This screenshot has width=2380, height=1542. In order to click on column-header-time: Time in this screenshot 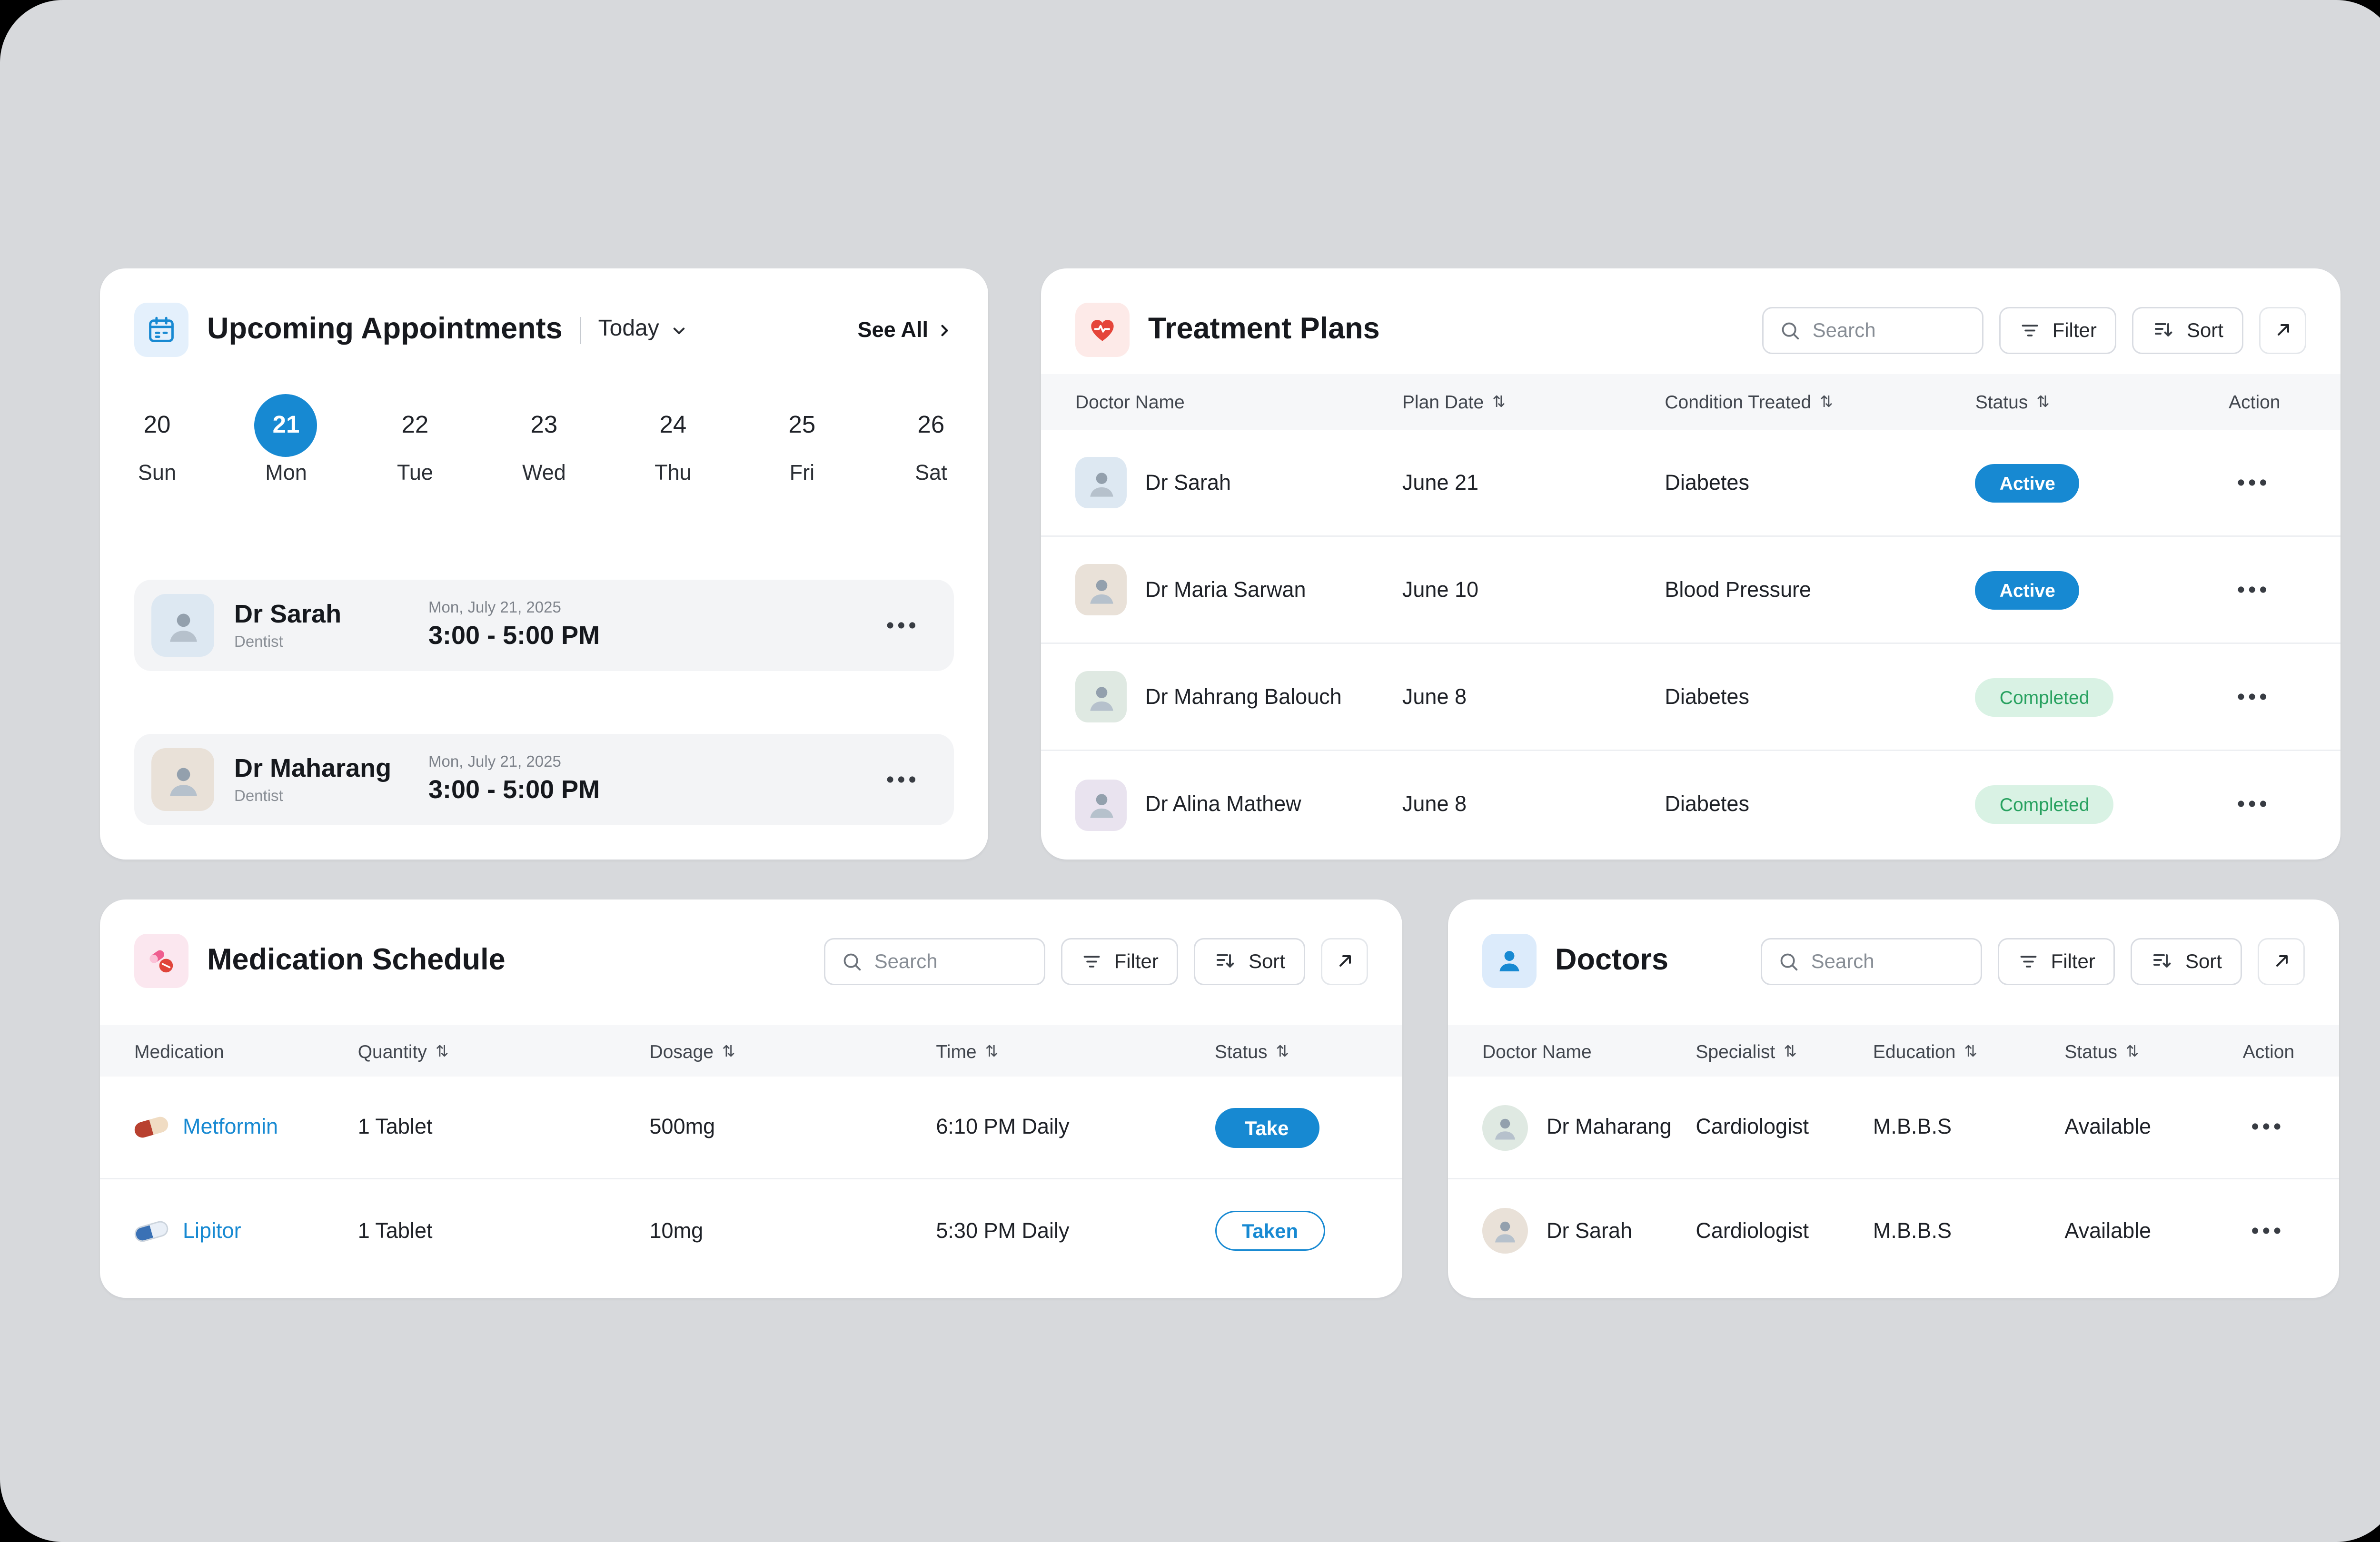, I will do `click(1075, 1051)`.